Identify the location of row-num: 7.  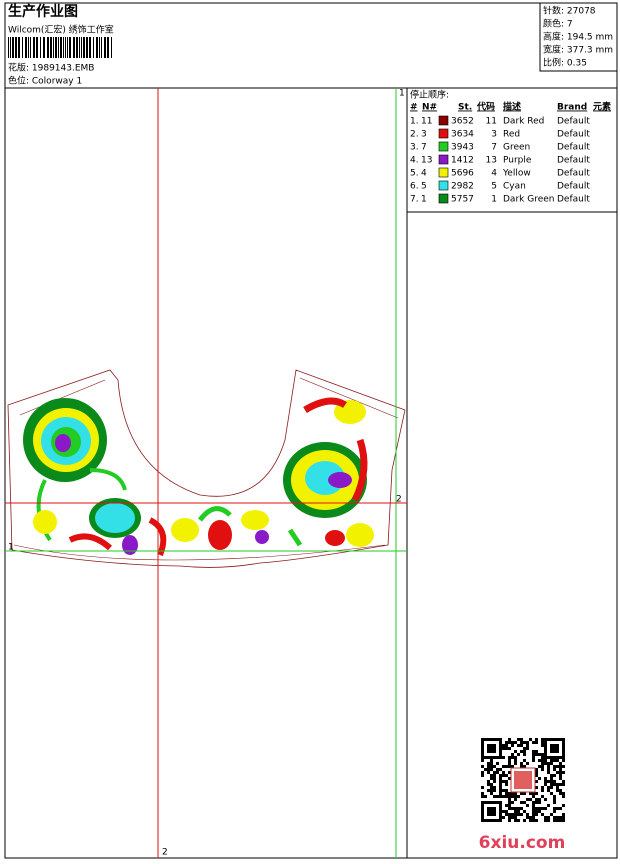
(494, 148).